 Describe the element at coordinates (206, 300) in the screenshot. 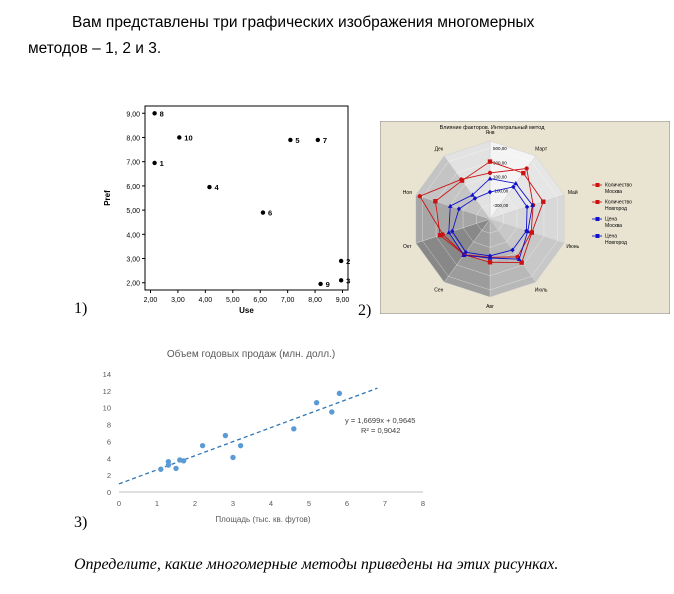

I see `x-tick-label: 4,00` at that location.